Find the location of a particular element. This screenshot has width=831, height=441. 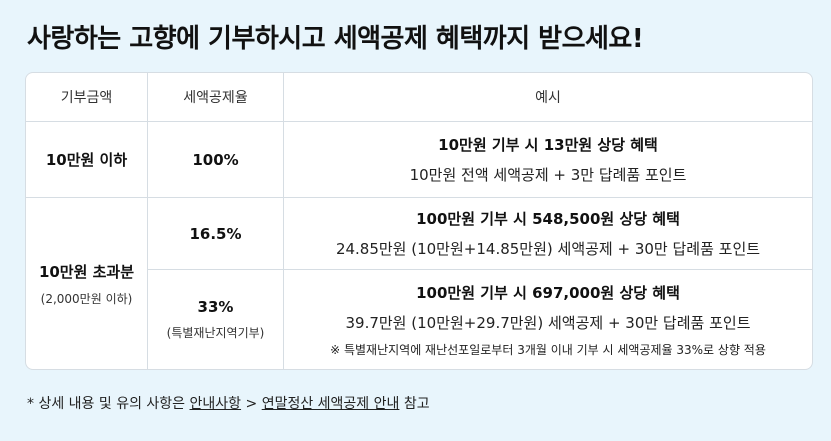

footnote-suffix: 참고 is located at coordinates (414, 404).